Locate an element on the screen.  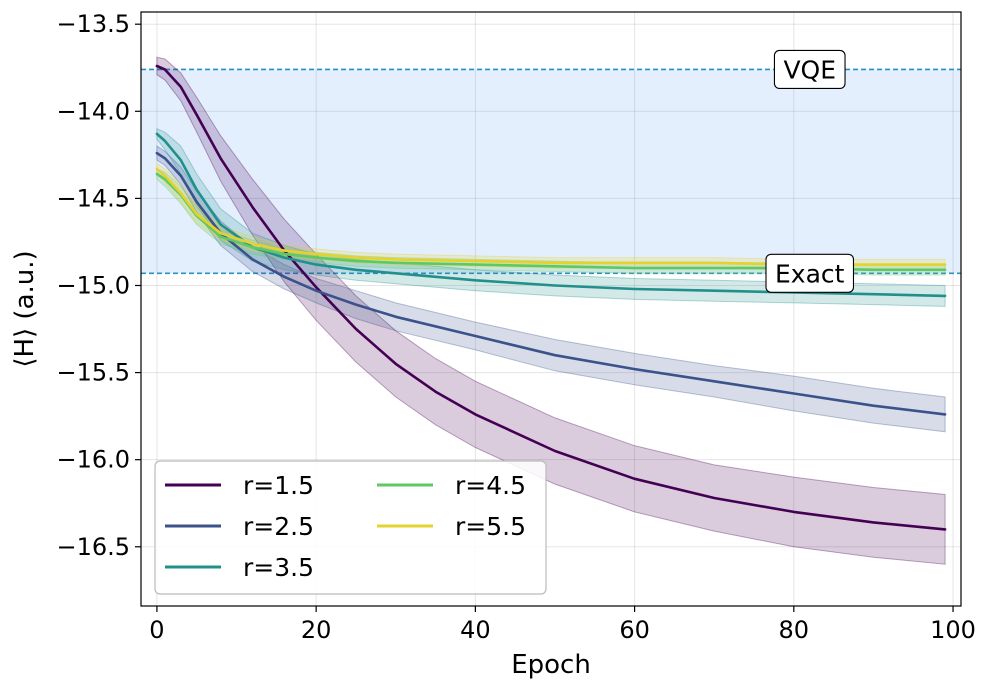
x-tick-label: 40 is located at coordinates (475, 630).